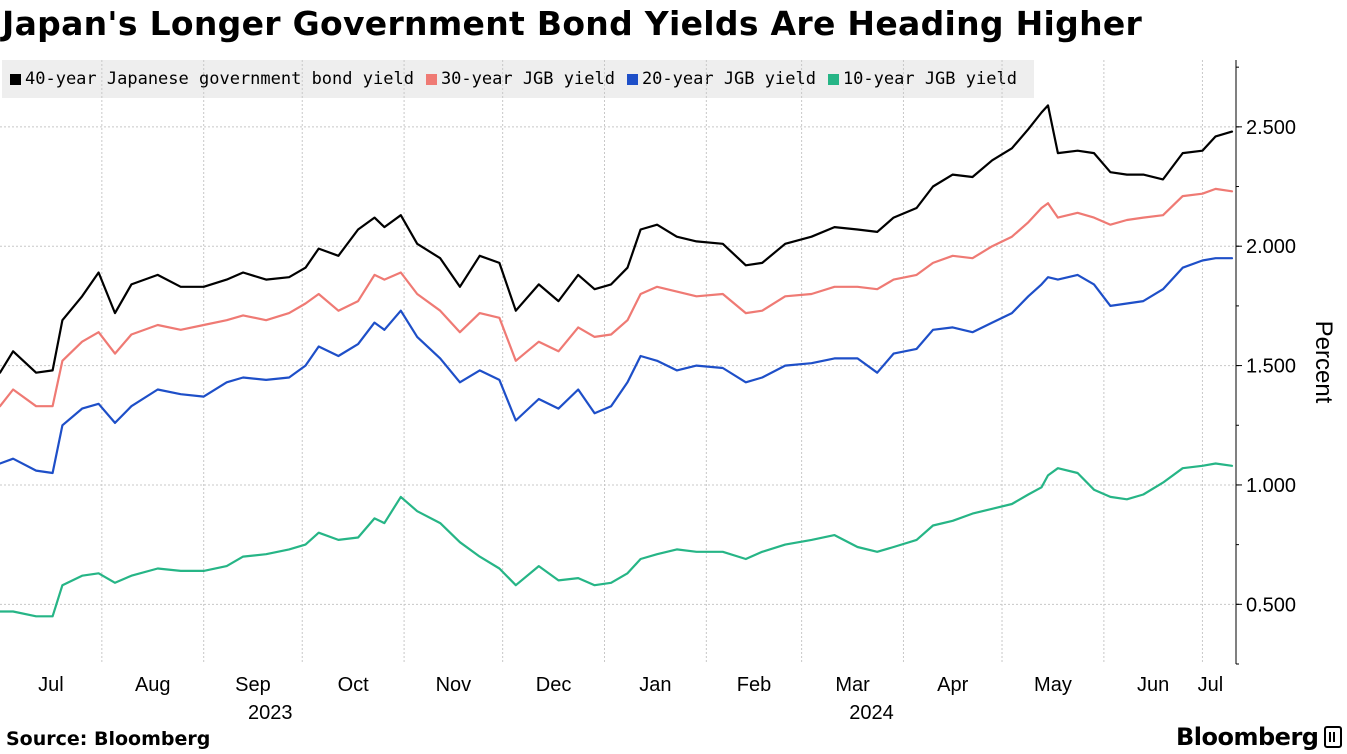 The width and height of the screenshot is (1347, 754). I want to click on y-tick-label: 2.000, so click(1271, 247).